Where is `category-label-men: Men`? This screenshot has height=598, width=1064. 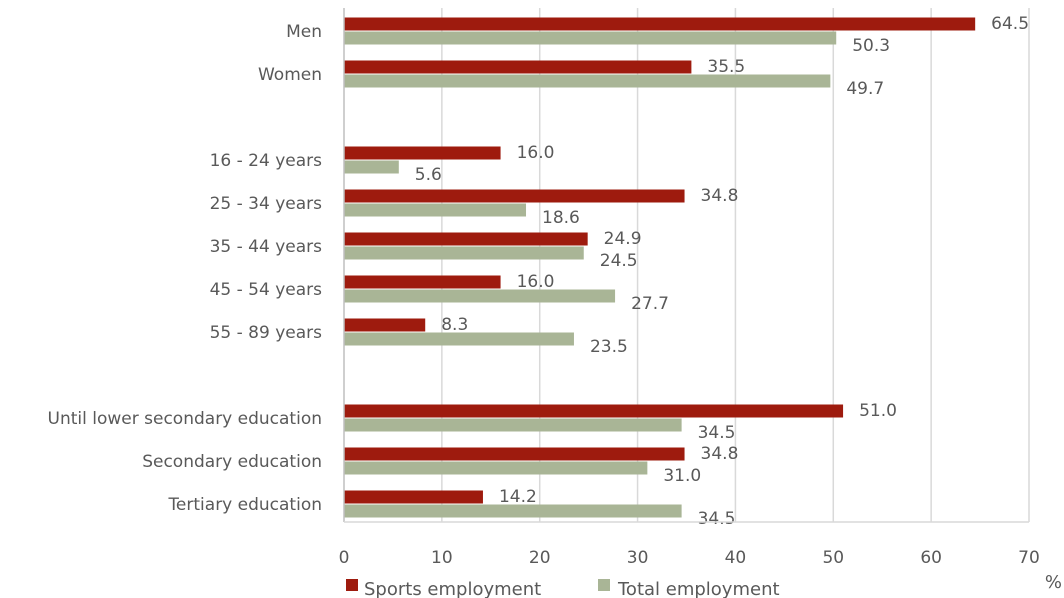
category-label-men: Men is located at coordinates (304, 32).